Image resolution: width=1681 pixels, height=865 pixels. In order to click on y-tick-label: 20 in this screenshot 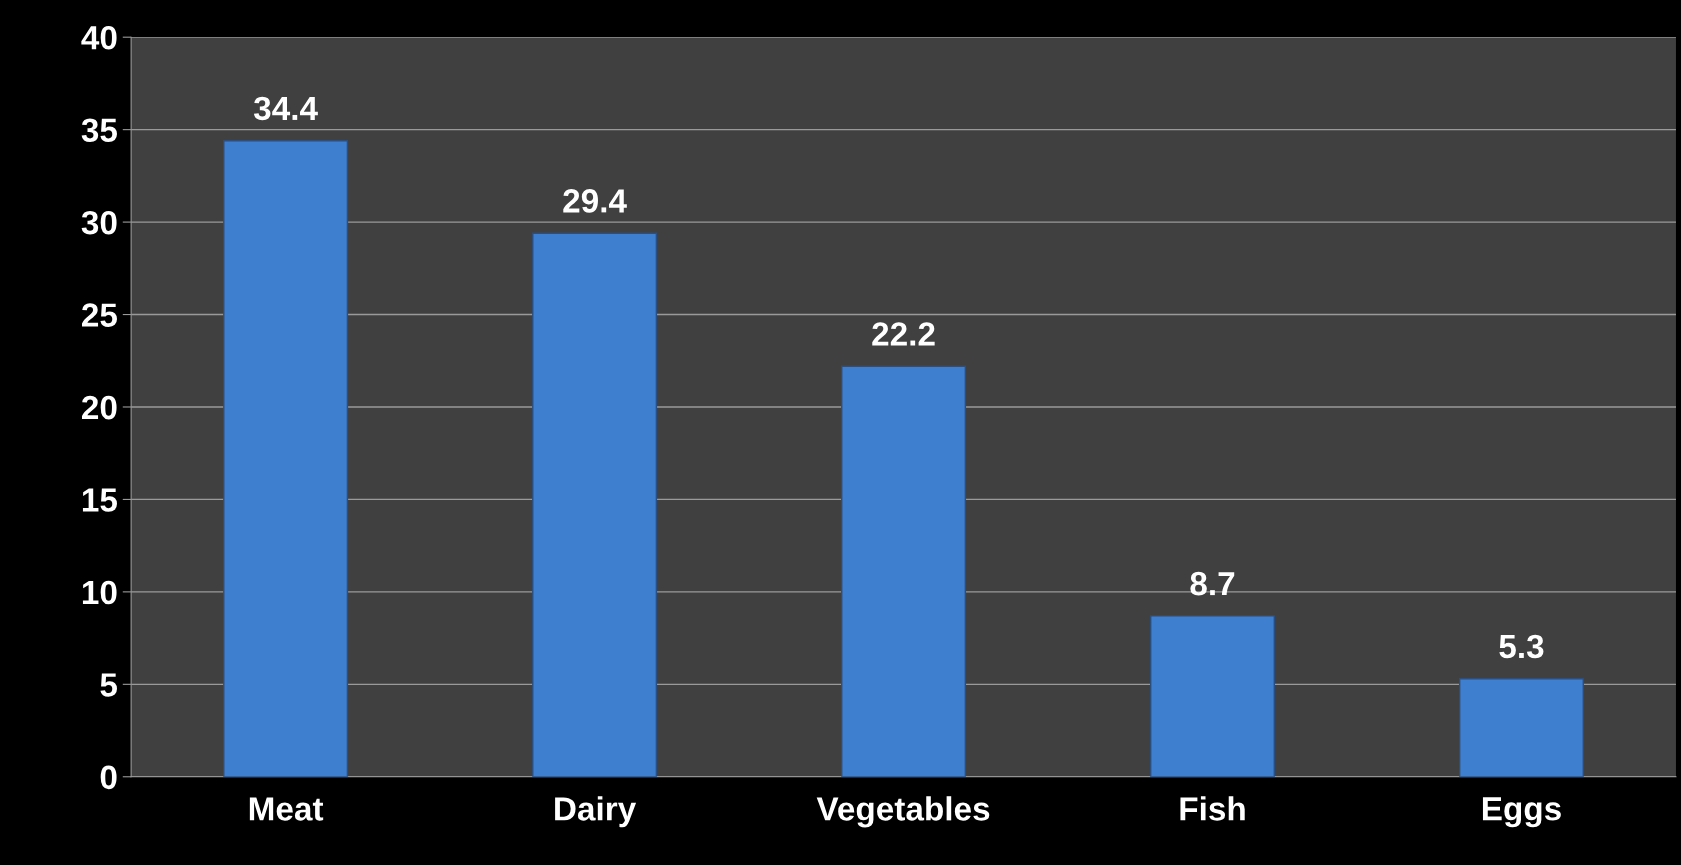, I will do `click(99, 407)`.